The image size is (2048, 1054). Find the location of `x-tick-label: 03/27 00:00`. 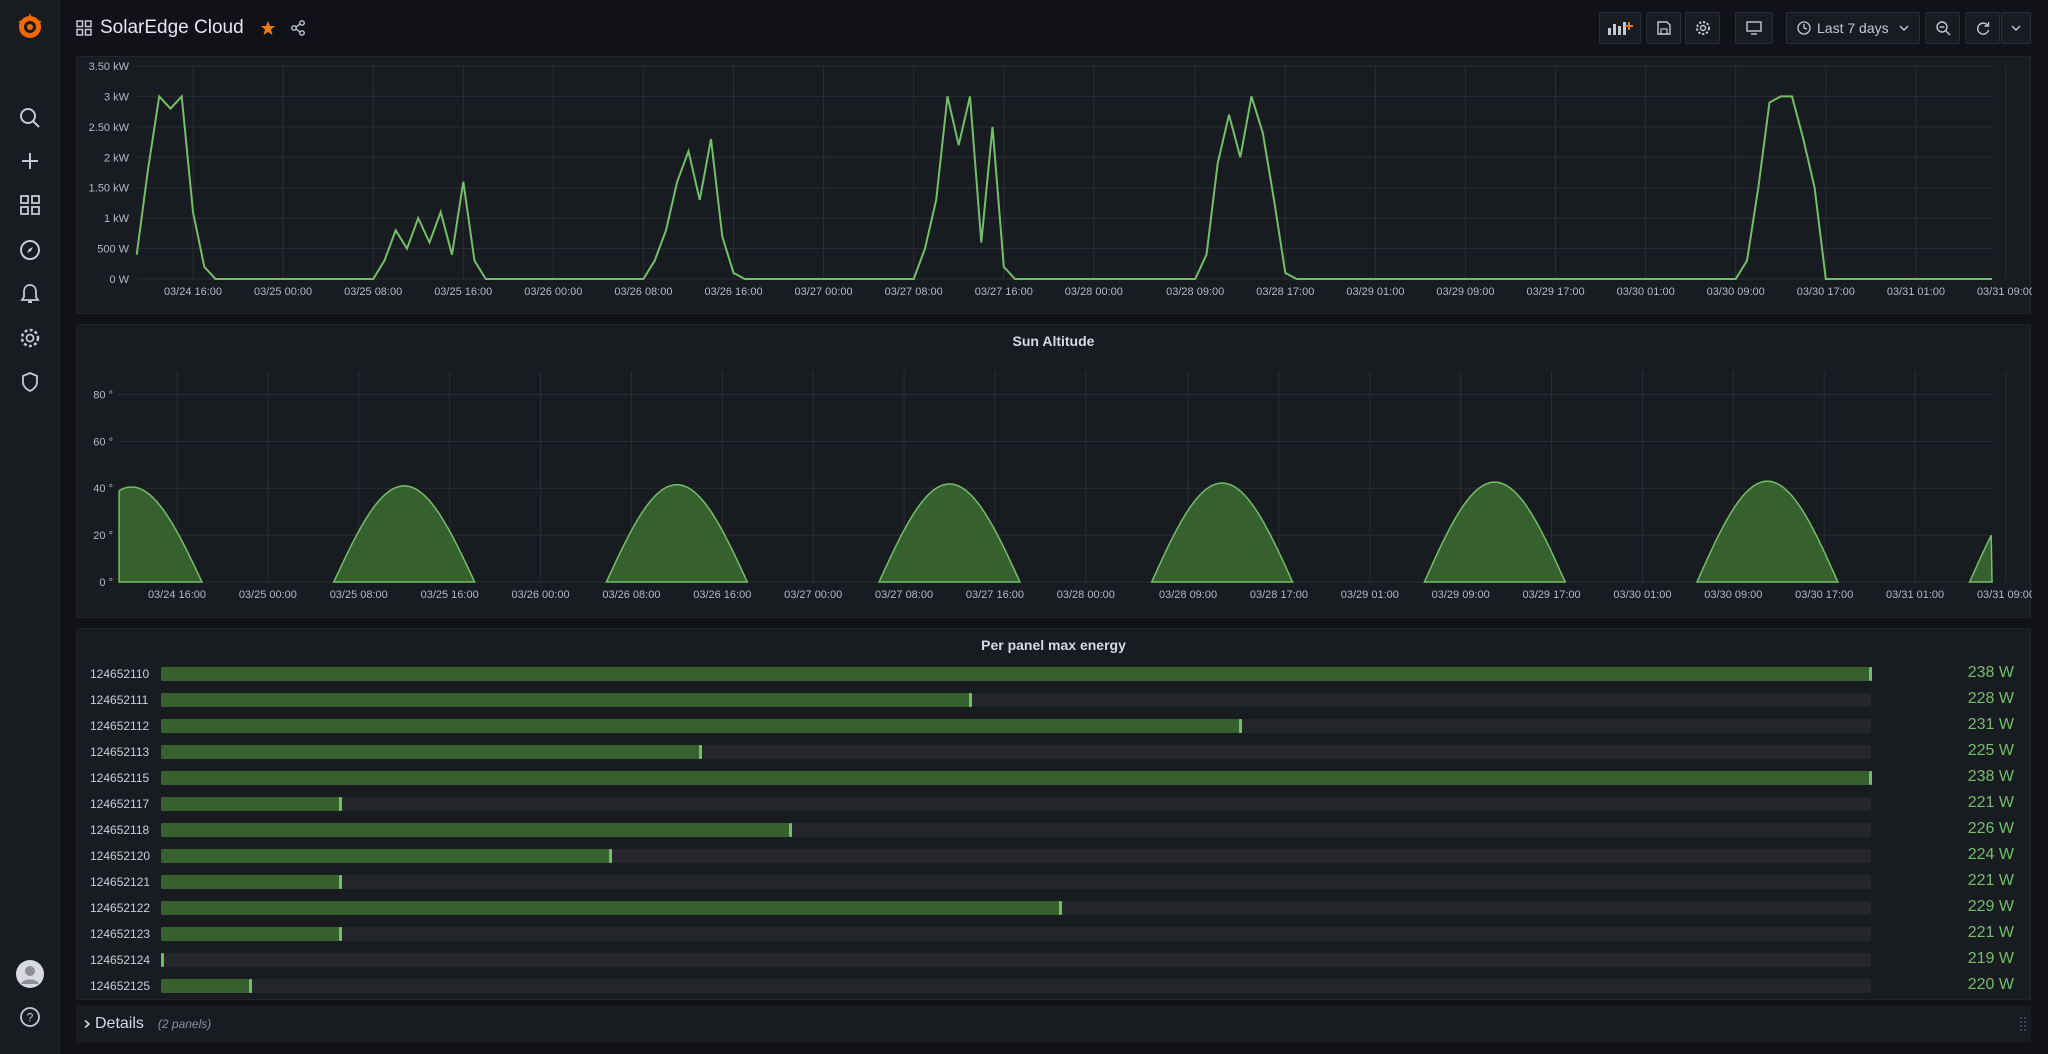

x-tick-label: 03/27 00:00 is located at coordinates (813, 595).